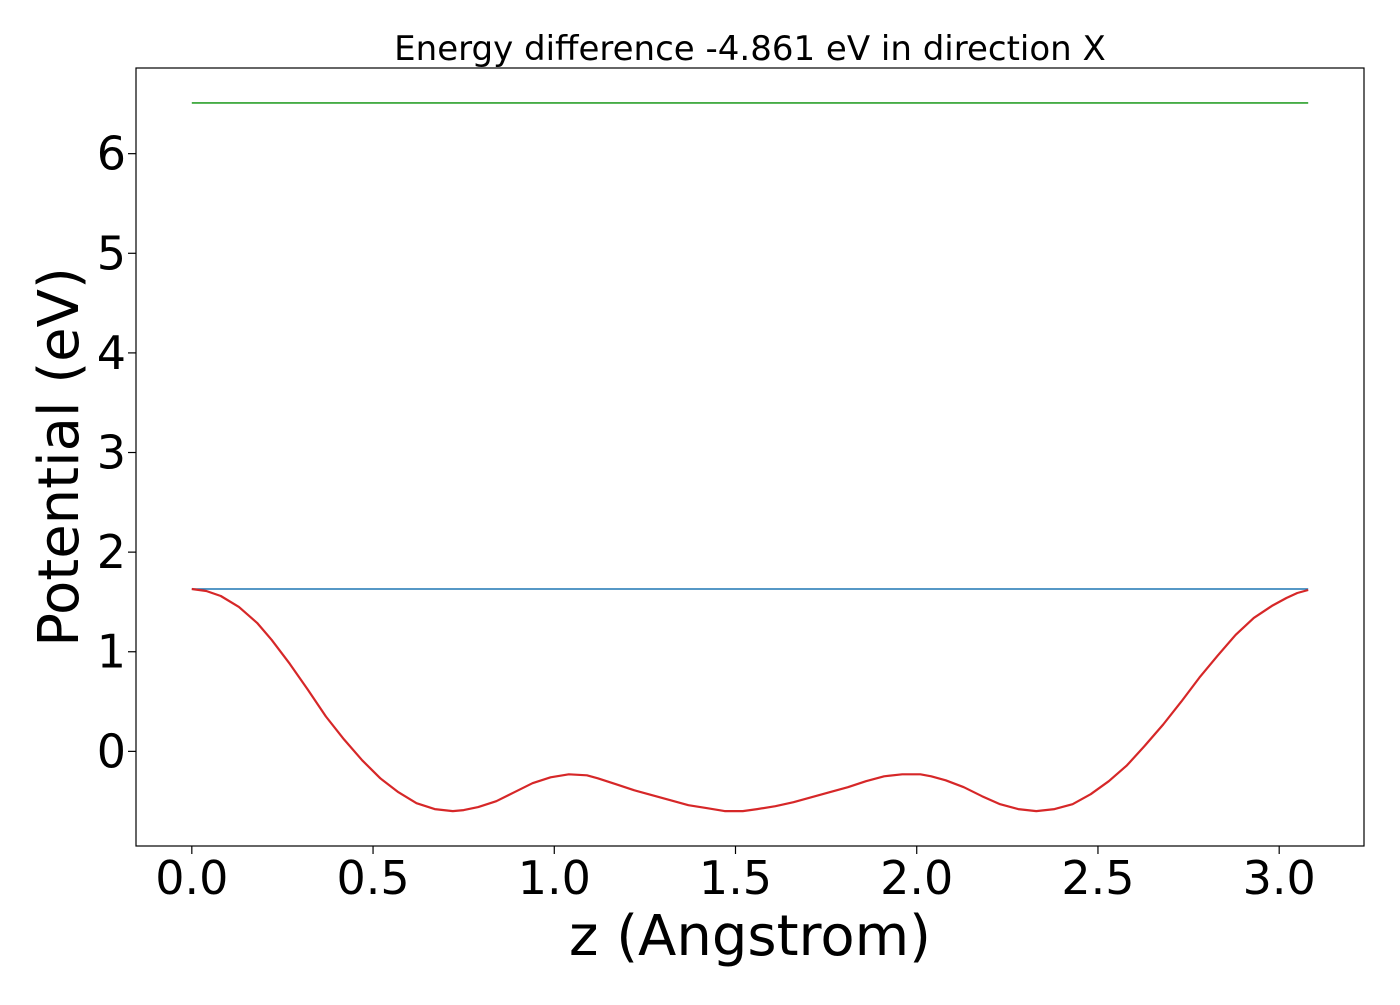 This screenshot has height=1005, width=1400. I want to click on x-tick-label: 1.0, so click(554, 878).